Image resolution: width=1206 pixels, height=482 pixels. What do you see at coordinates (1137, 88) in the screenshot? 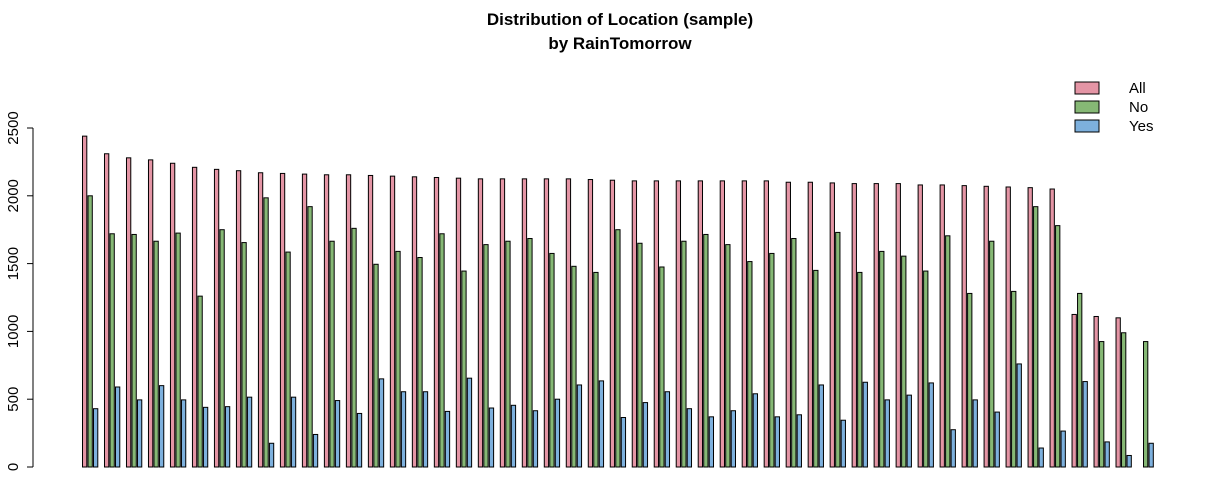
I see `legend-label-all: All` at bounding box center [1137, 88].